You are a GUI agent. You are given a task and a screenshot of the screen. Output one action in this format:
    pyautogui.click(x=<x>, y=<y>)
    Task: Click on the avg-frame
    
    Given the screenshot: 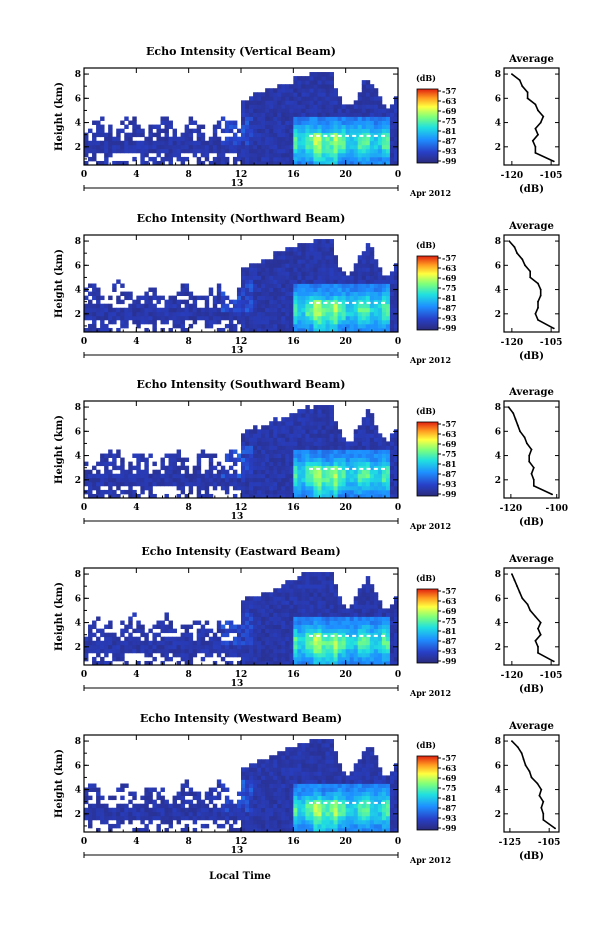 What is the action you would take?
    pyautogui.click(x=531, y=283)
    